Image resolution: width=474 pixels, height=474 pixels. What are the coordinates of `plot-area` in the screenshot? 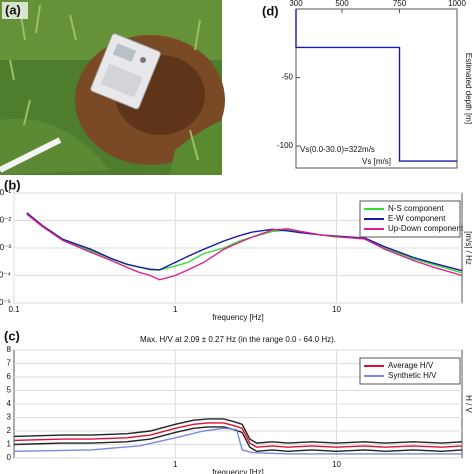 It's located at (376, 88).